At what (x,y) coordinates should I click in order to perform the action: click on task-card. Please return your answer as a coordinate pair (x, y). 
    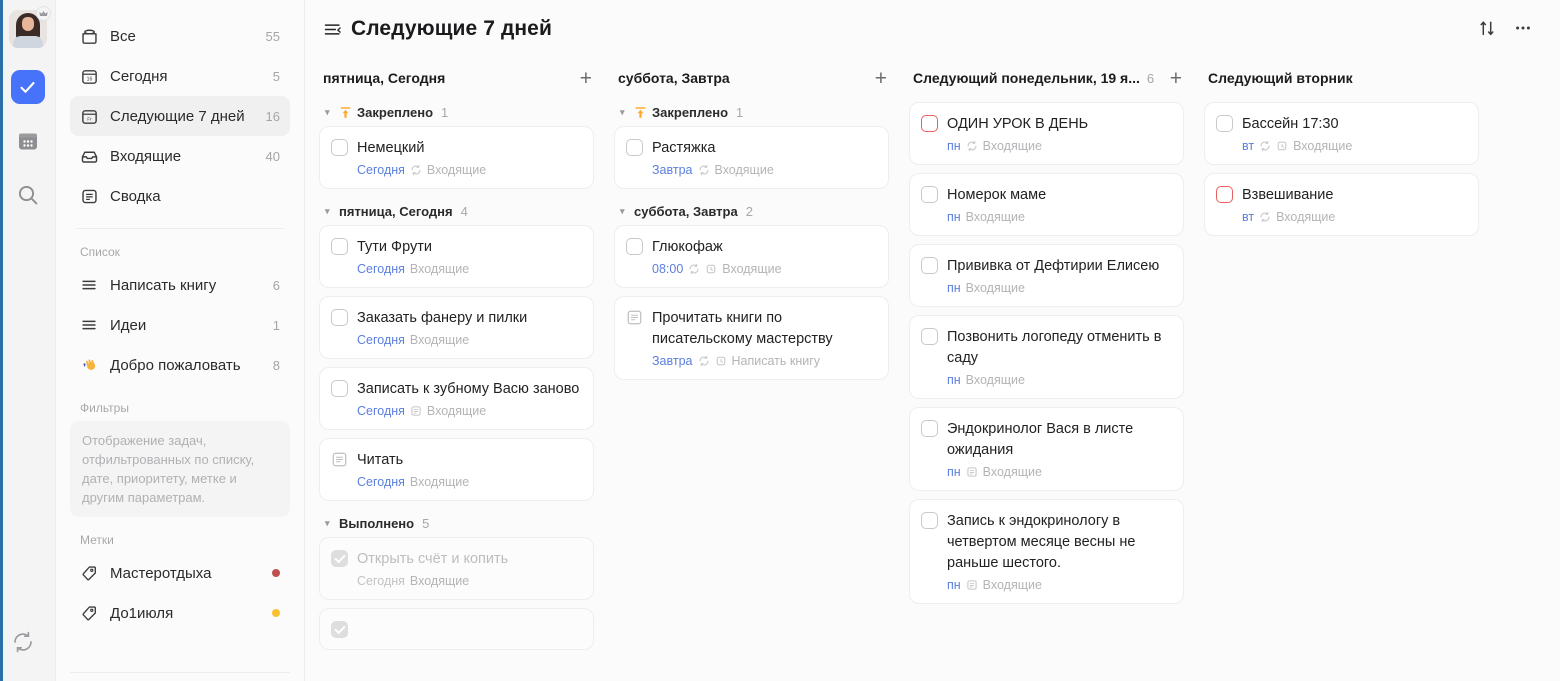
    Looking at the image, I should click on (456, 629).